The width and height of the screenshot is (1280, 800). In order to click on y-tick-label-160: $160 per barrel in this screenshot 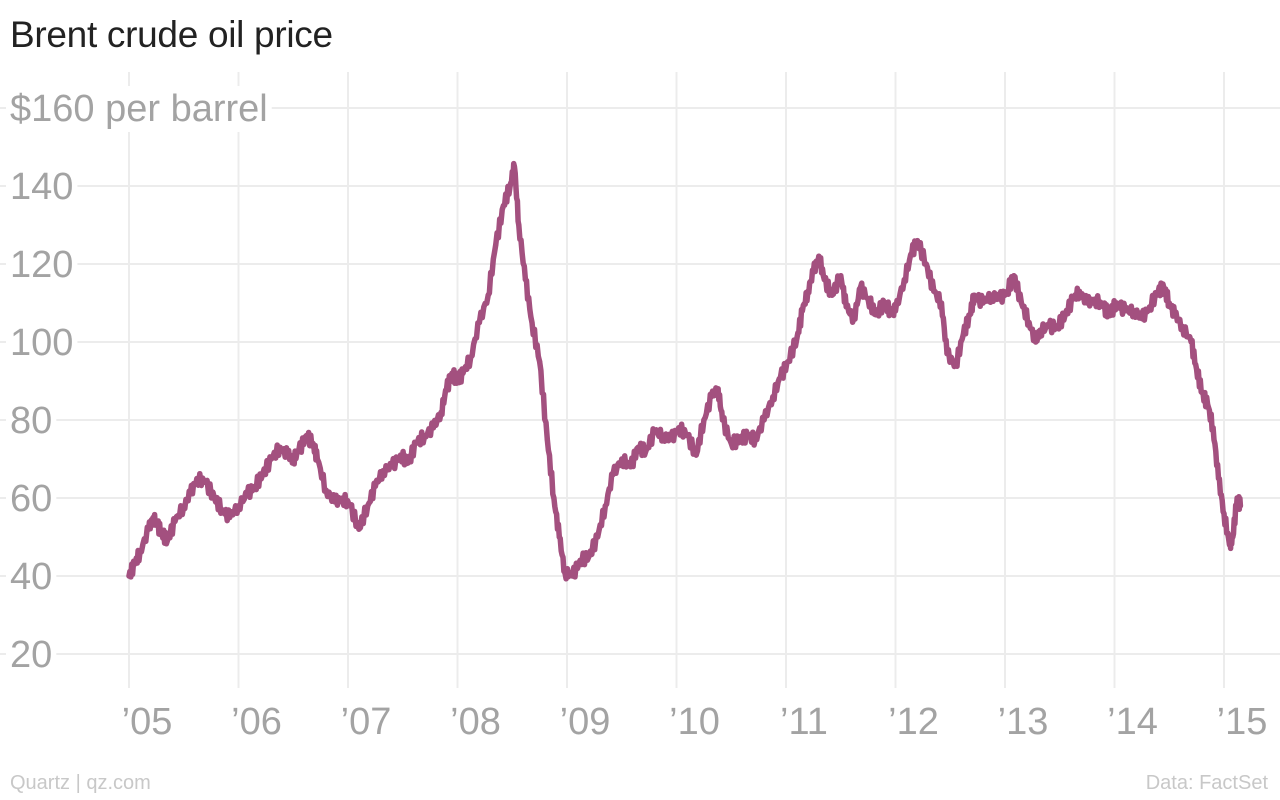, I will do `click(139, 109)`.